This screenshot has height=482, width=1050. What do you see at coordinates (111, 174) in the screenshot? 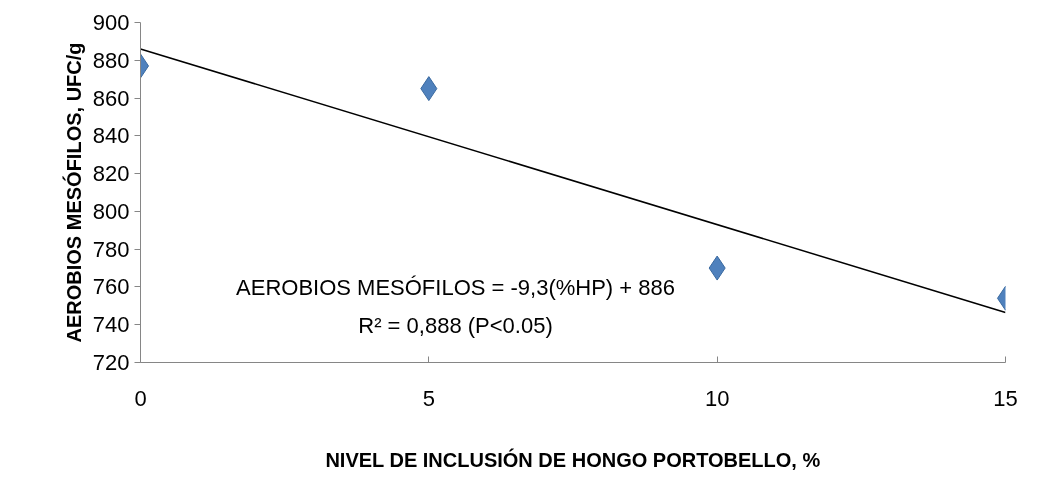
I see `y-tick-label: 820` at bounding box center [111, 174].